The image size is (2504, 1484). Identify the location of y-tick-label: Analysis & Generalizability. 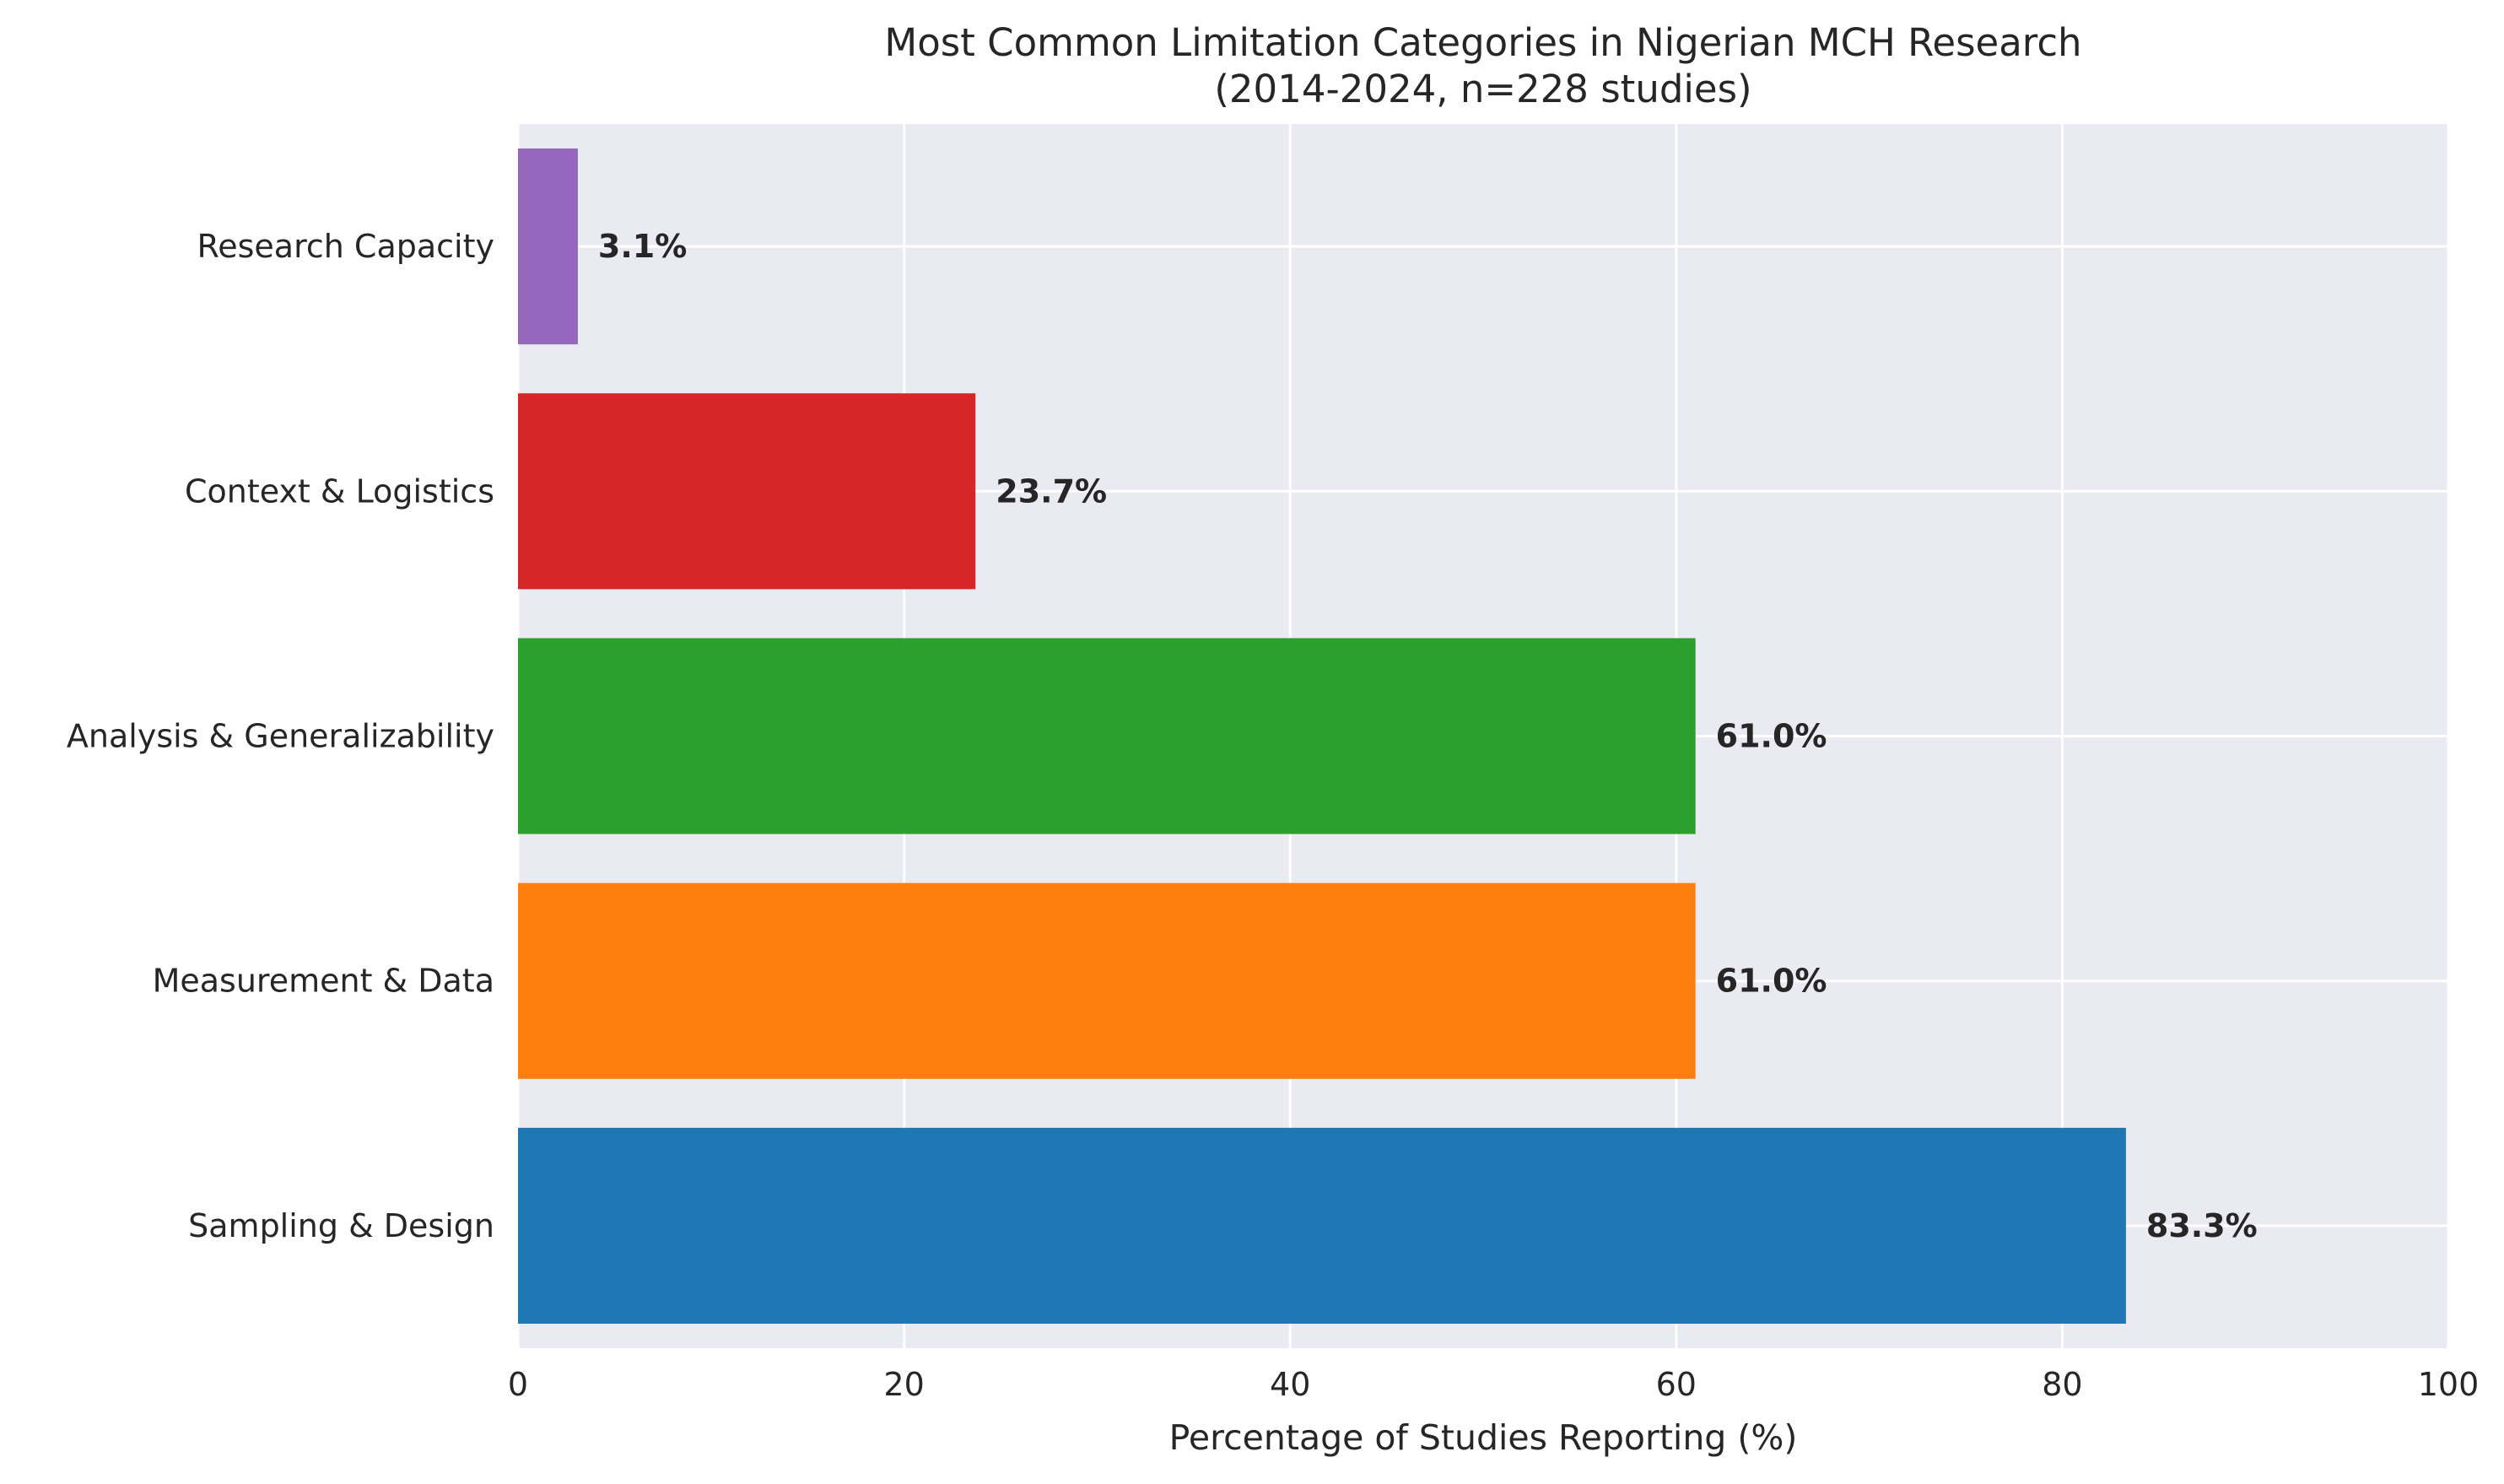
(280, 736).